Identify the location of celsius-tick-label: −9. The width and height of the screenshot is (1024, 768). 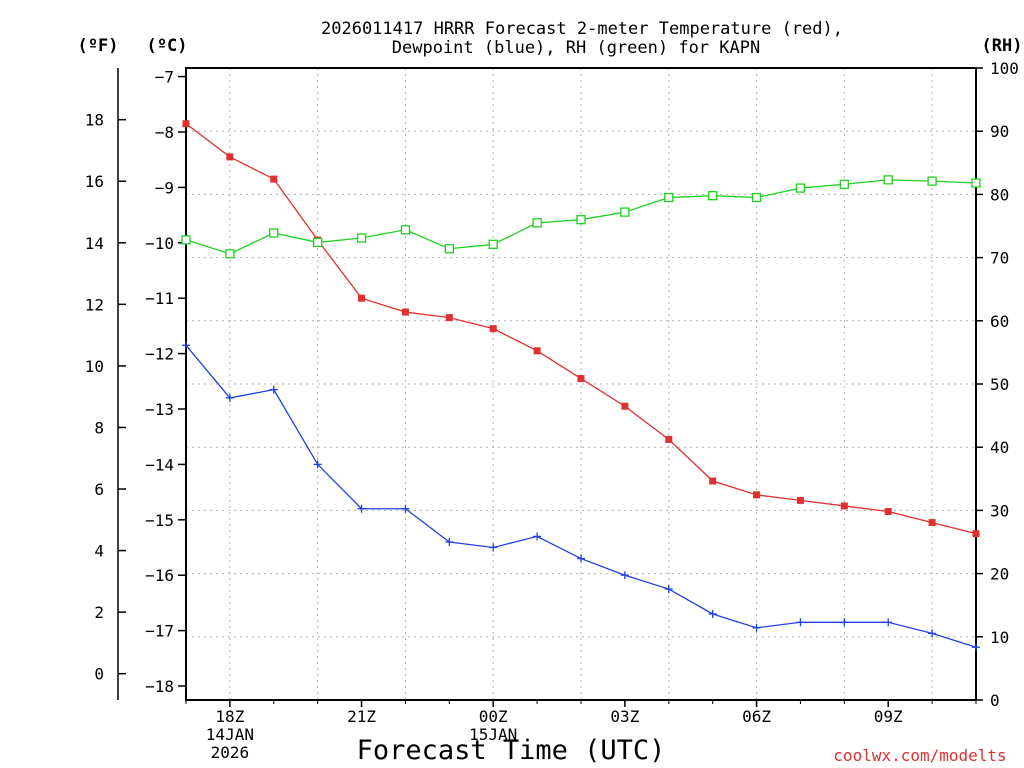
(164, 187).